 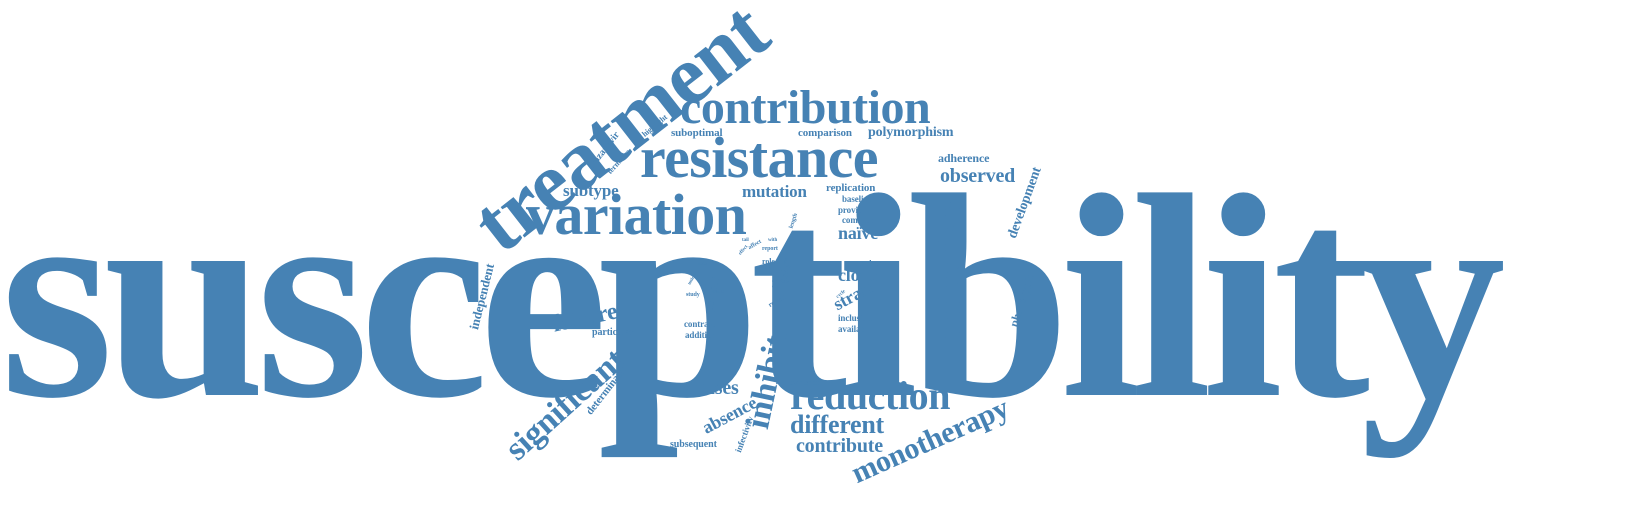 I want to click on word-site: site, so click(x=786, y=282).